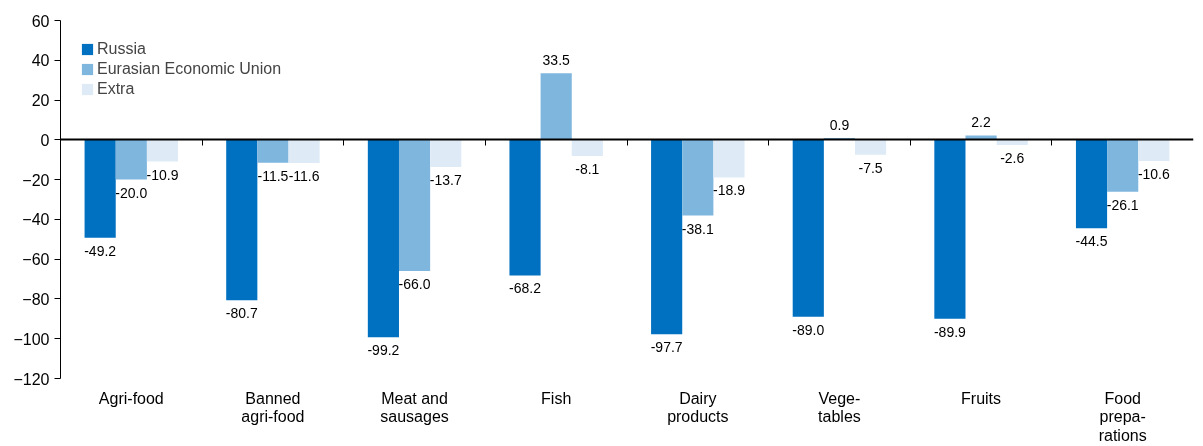 The height and width of the screenshot is (446, 1203). What do you see at coordinates (100, 250) in the screenshot?
I see `data-label: -49.2` at bounding box center [100, 250].